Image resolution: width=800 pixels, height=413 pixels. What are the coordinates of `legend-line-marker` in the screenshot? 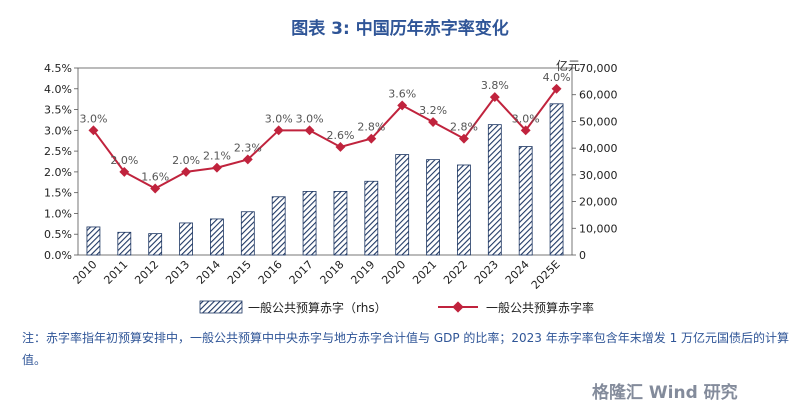 It's located at (458, 307).